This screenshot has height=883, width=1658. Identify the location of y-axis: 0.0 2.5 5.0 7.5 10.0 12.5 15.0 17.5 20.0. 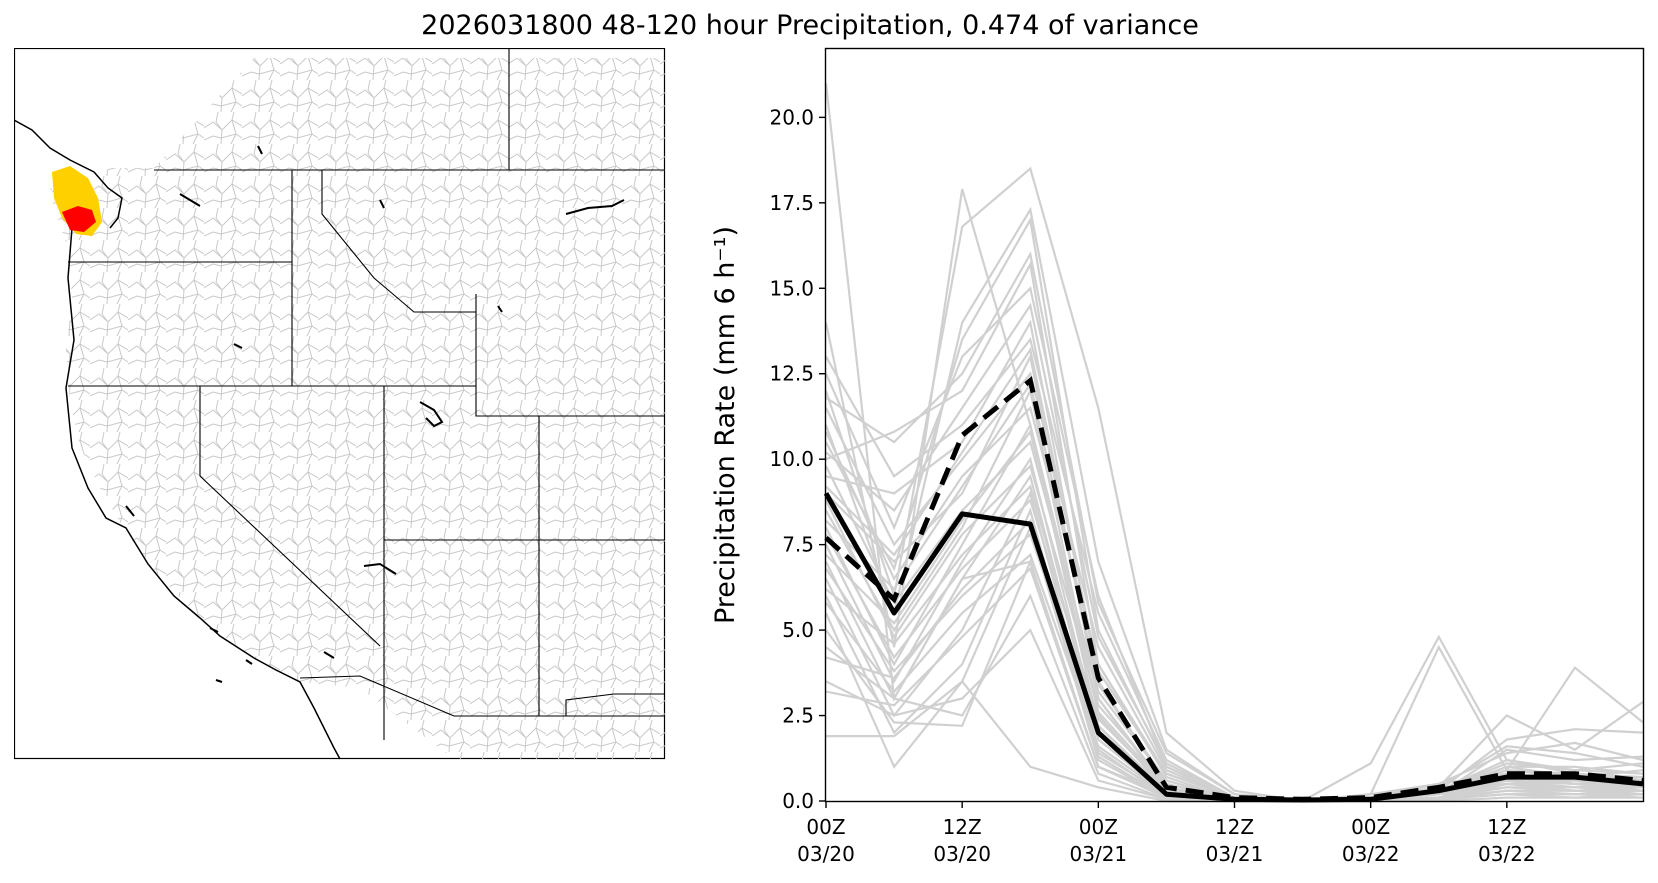
(797, 459).